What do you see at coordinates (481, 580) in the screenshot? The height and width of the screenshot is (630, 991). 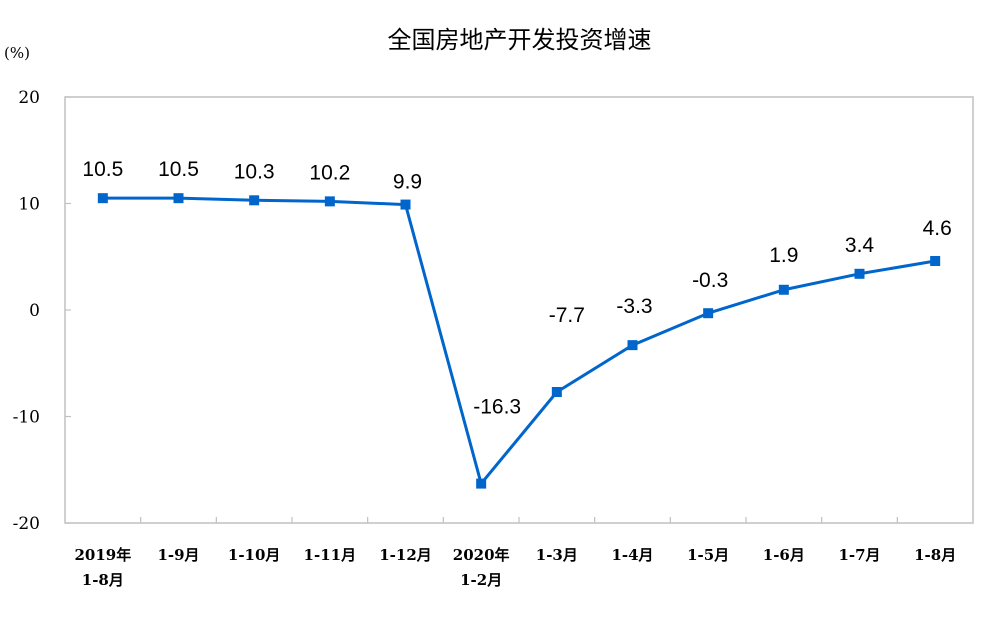 I see `x-tick-label: 1-2月` at bounding box center [481, 580].